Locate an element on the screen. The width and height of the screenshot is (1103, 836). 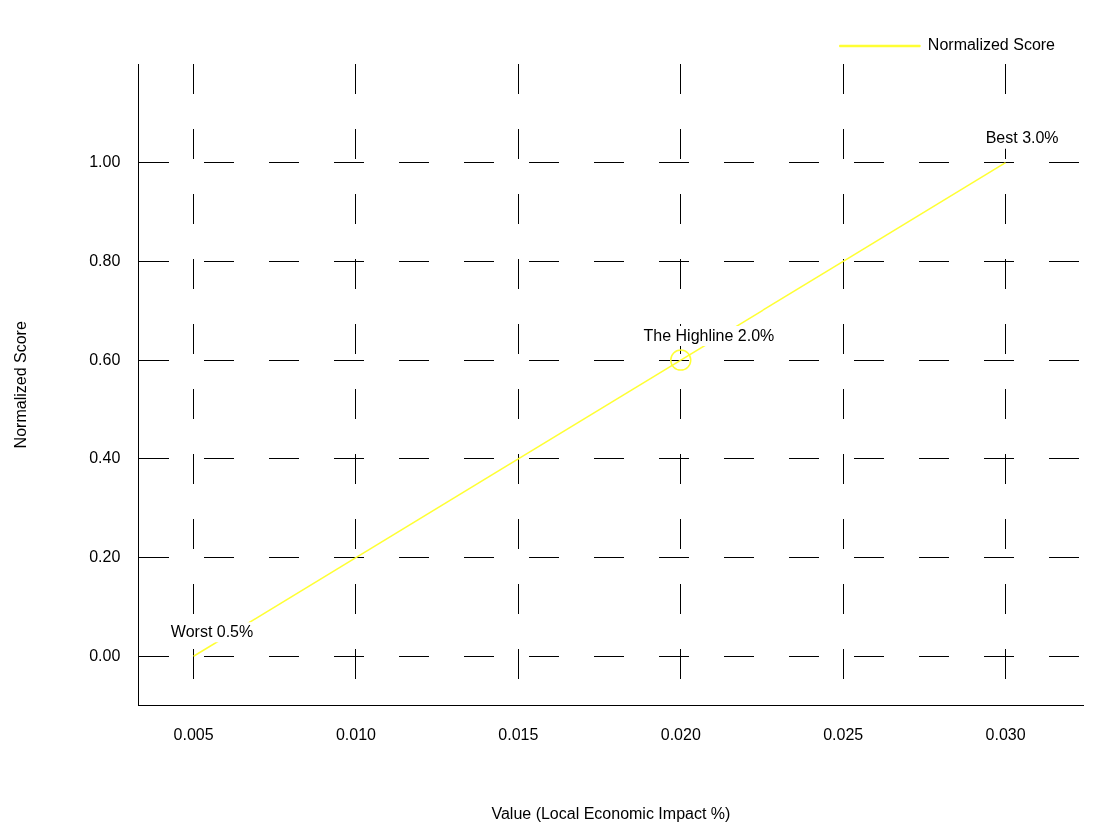
x-axis-title: Value (Local Economic Impact %) is located at coordinates (611, 813).